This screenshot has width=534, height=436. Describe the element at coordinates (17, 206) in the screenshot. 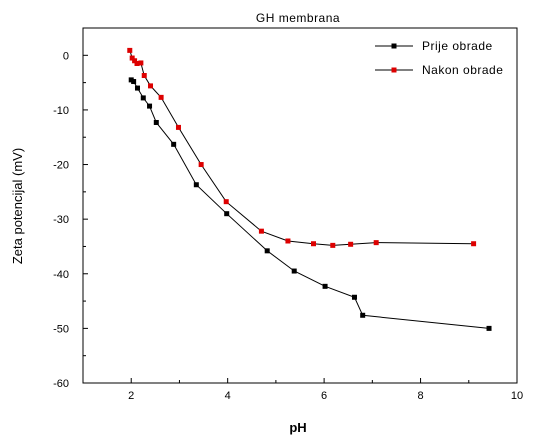

I see `y-axis-title: Zeta potencijal (mV)` at that location.